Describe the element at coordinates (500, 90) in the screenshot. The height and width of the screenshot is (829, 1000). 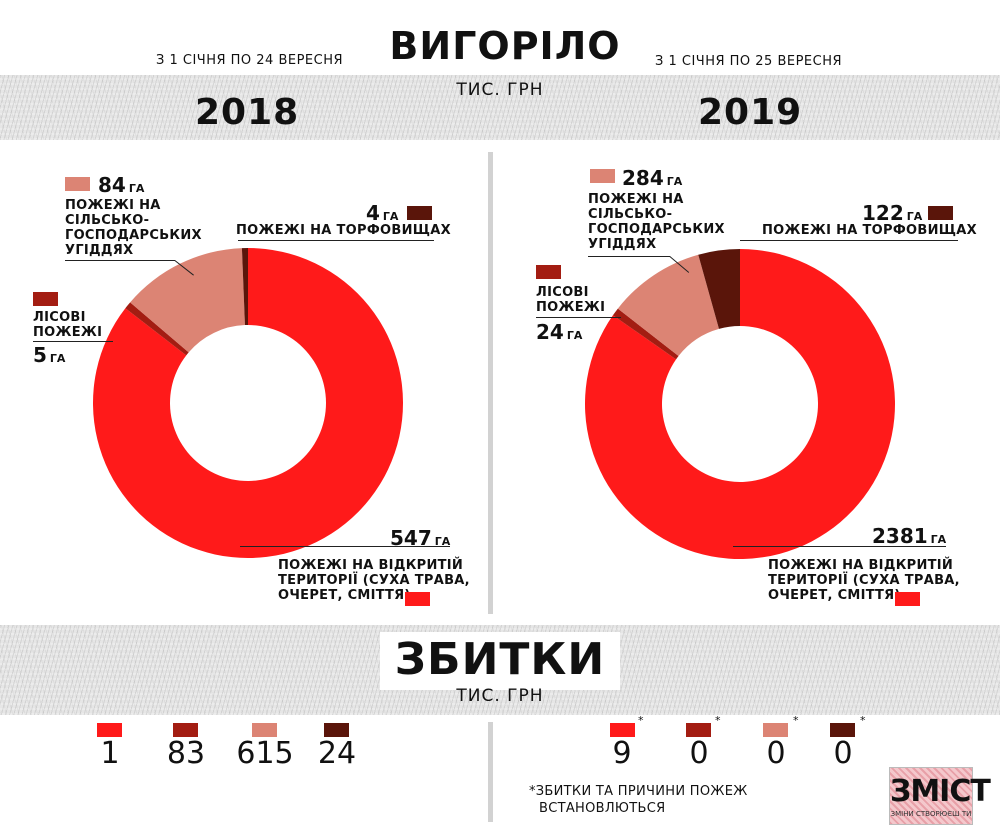
I see `unit-label: ТИС. ГРН` at that location.